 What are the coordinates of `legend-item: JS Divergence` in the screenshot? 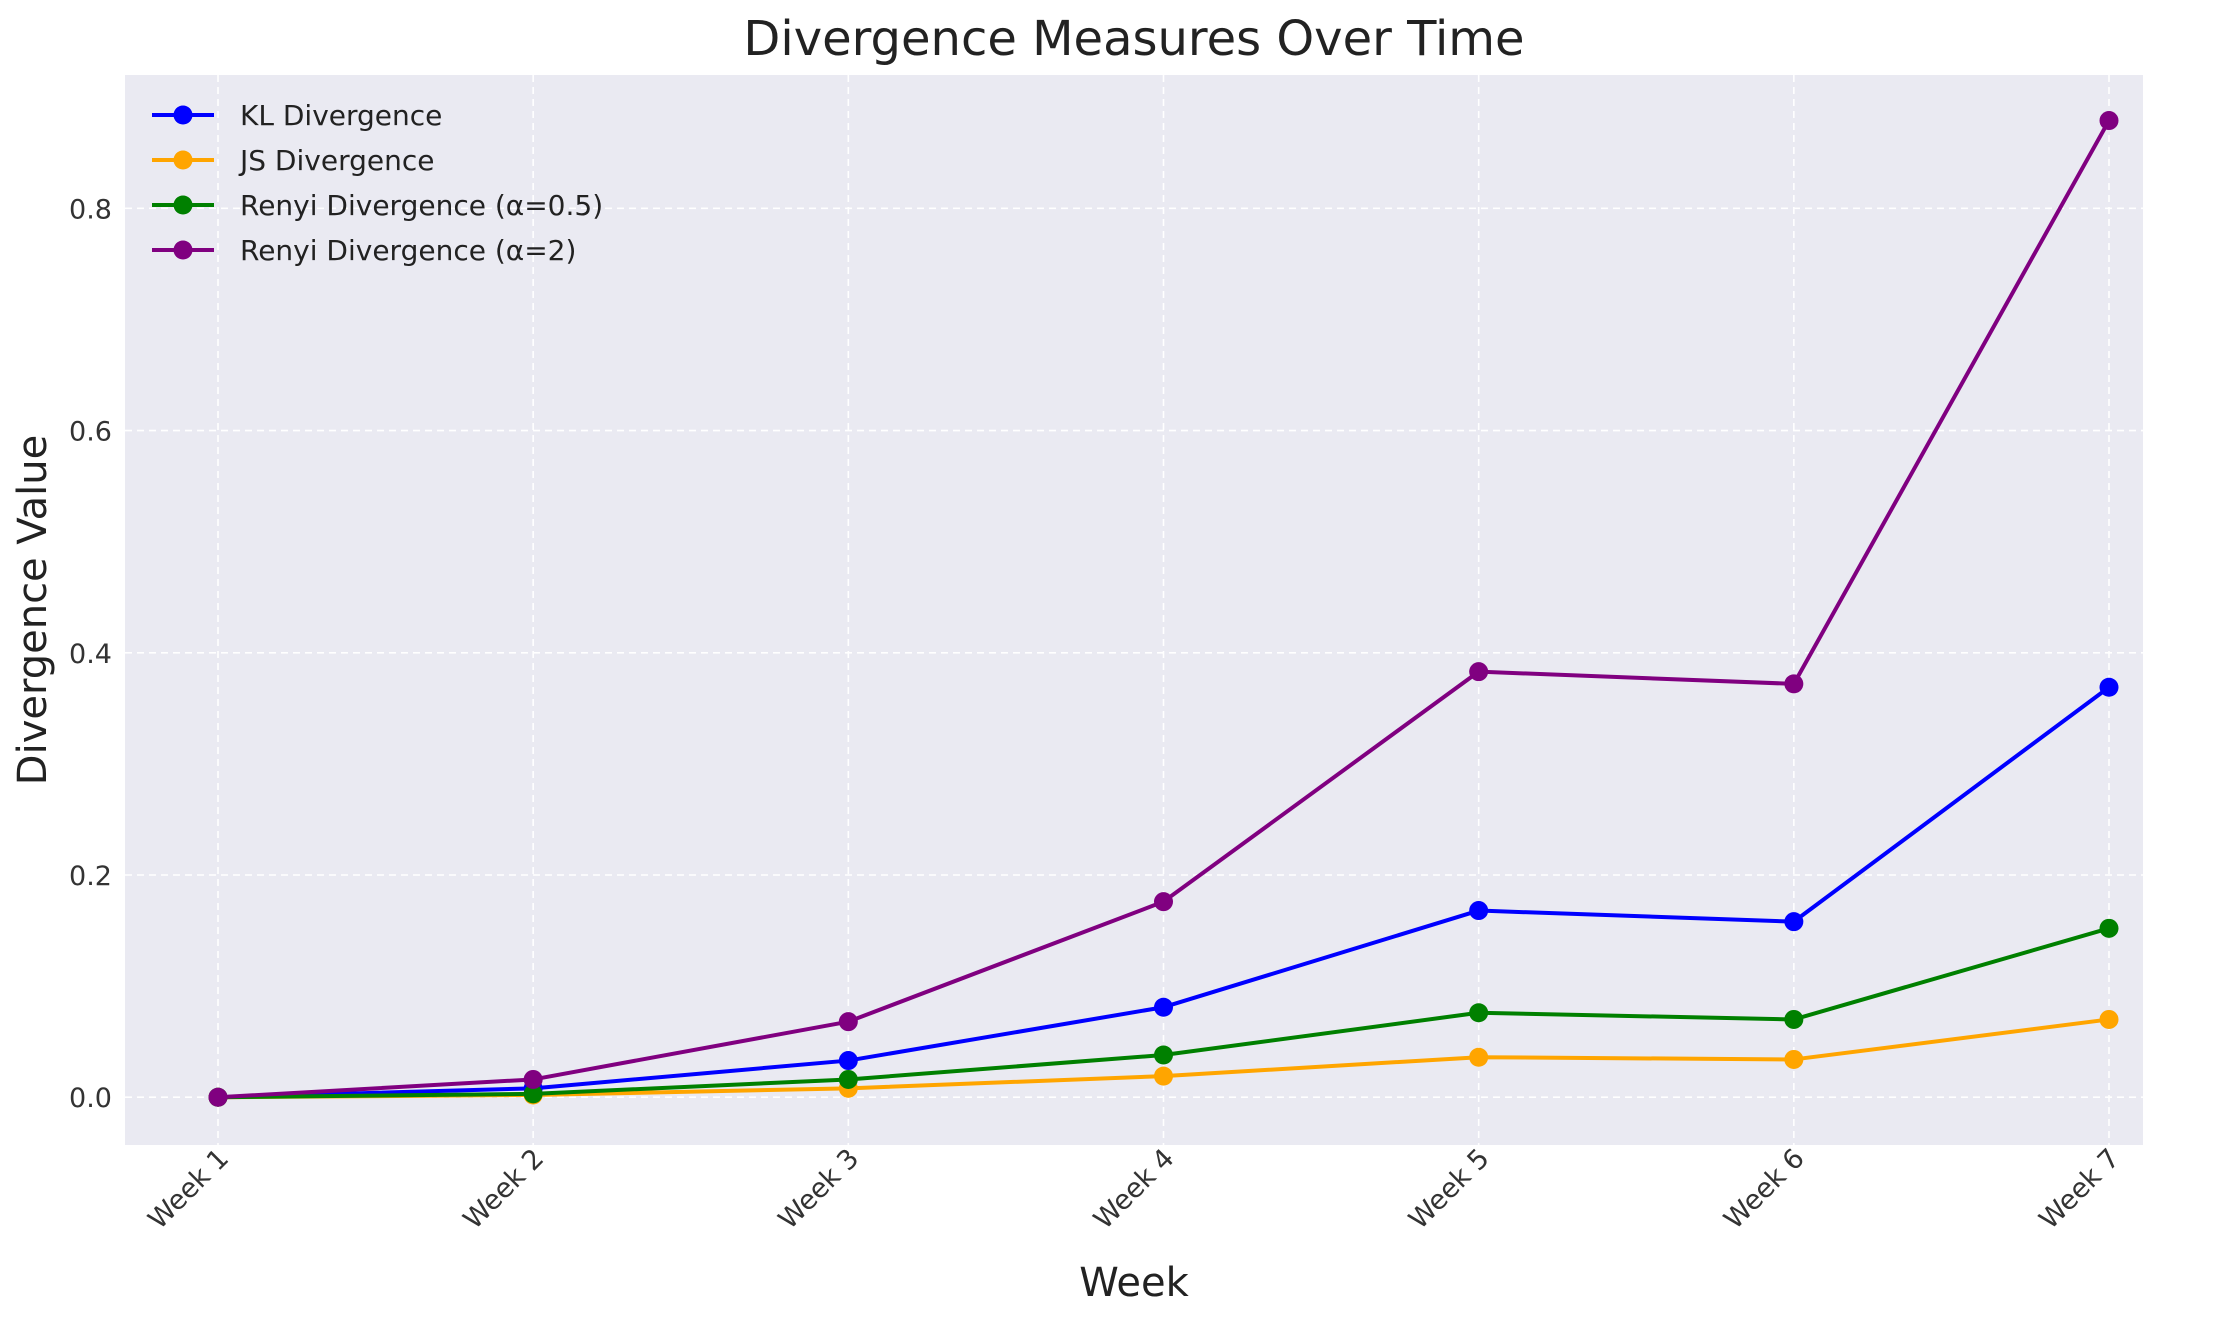 It's located at (293, 160).